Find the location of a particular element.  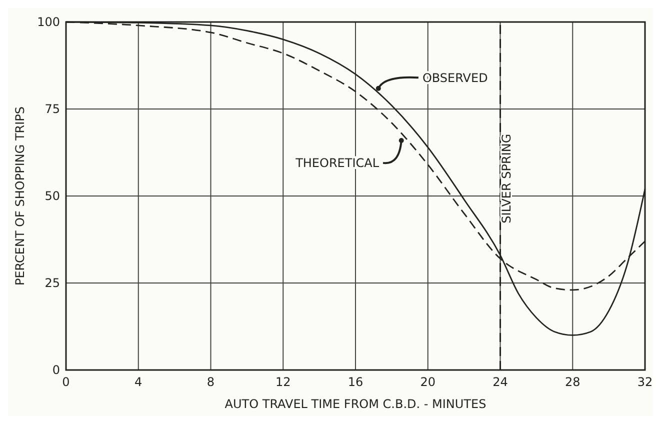

x-tick-label: 12 is located at coordinates (283, 382).